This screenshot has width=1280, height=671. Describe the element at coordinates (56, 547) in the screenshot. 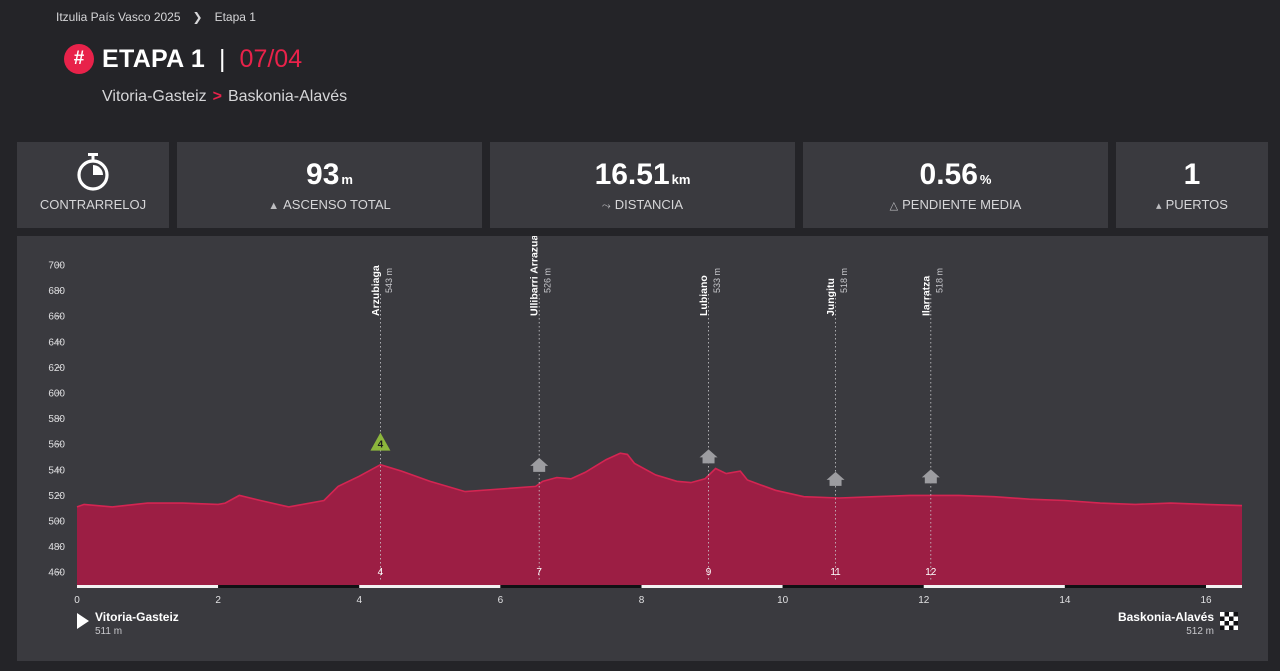

I see `y-tick-label: 480` at that location.